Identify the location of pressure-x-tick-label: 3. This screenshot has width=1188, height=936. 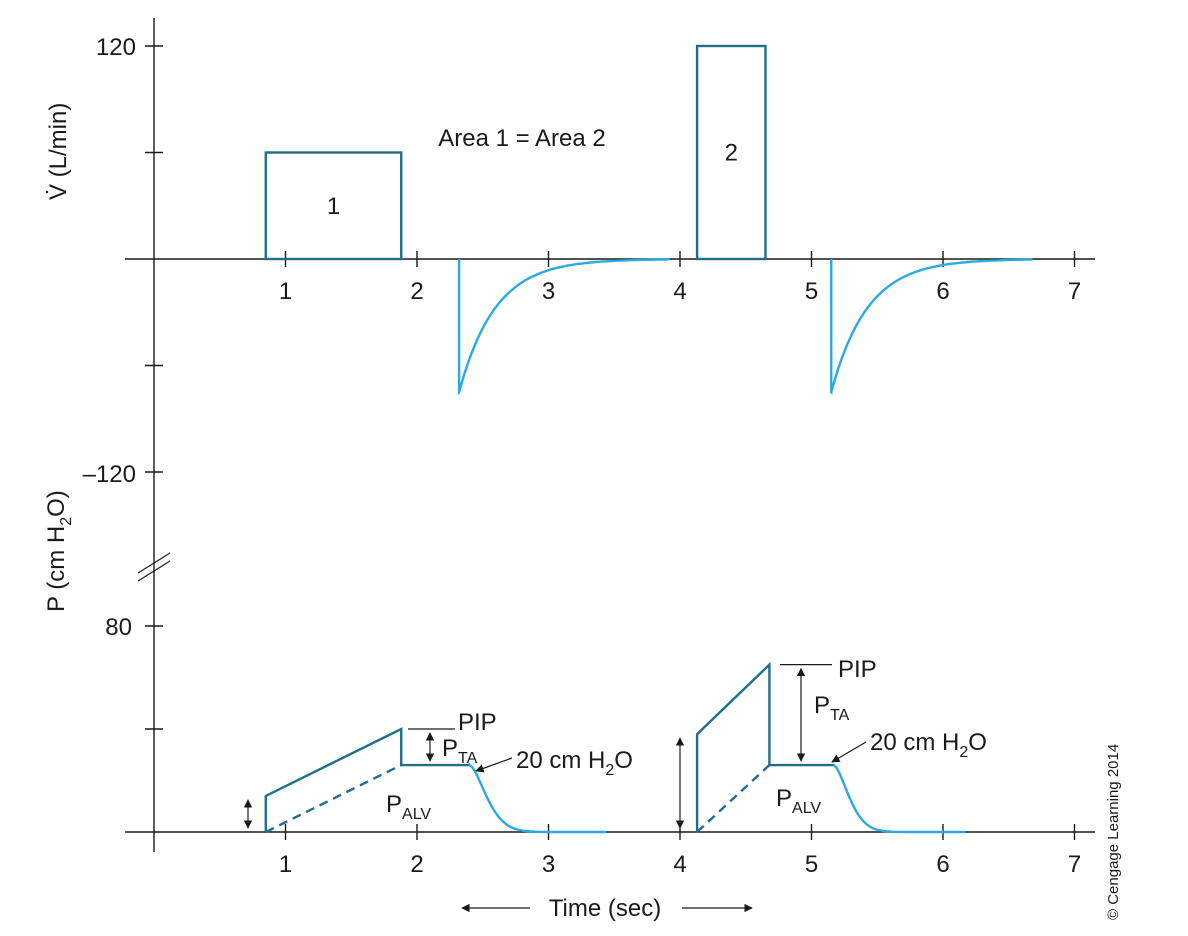
(548, 864).